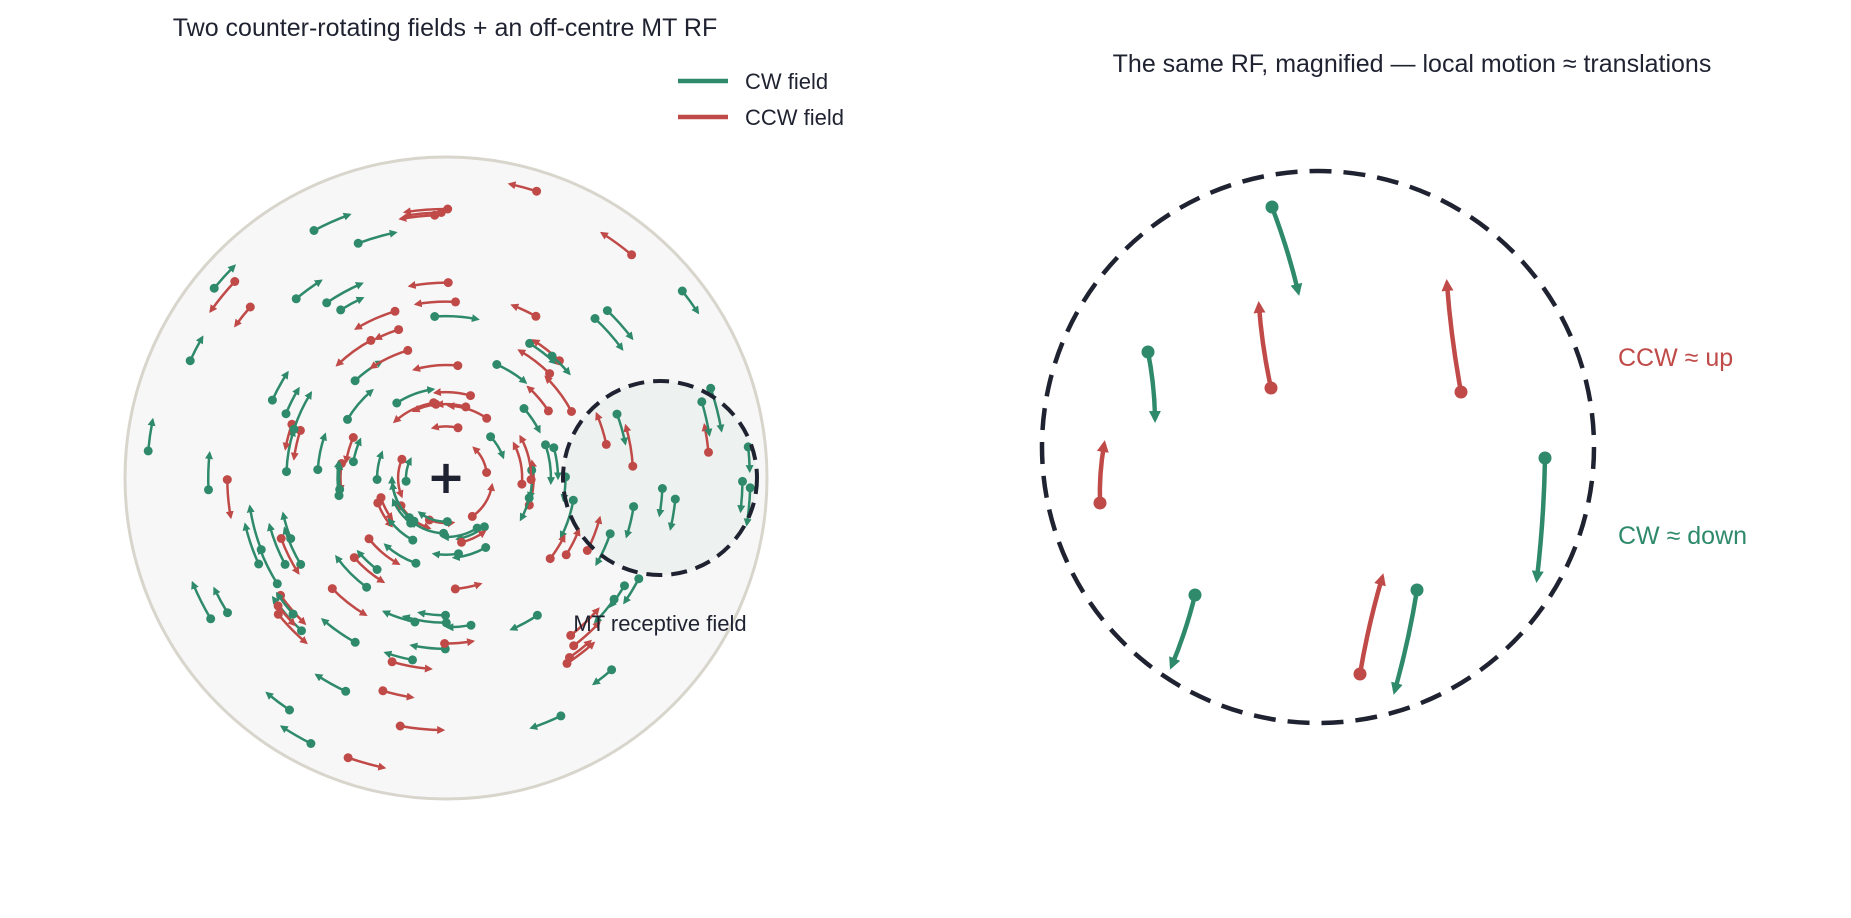 This screenshot has height=918, width=1851. What do you see at coordinates (1682, 536) in the screenshot?
I see `cw-direction-label: CW ≈ down` at bounding box center [1682, 536].